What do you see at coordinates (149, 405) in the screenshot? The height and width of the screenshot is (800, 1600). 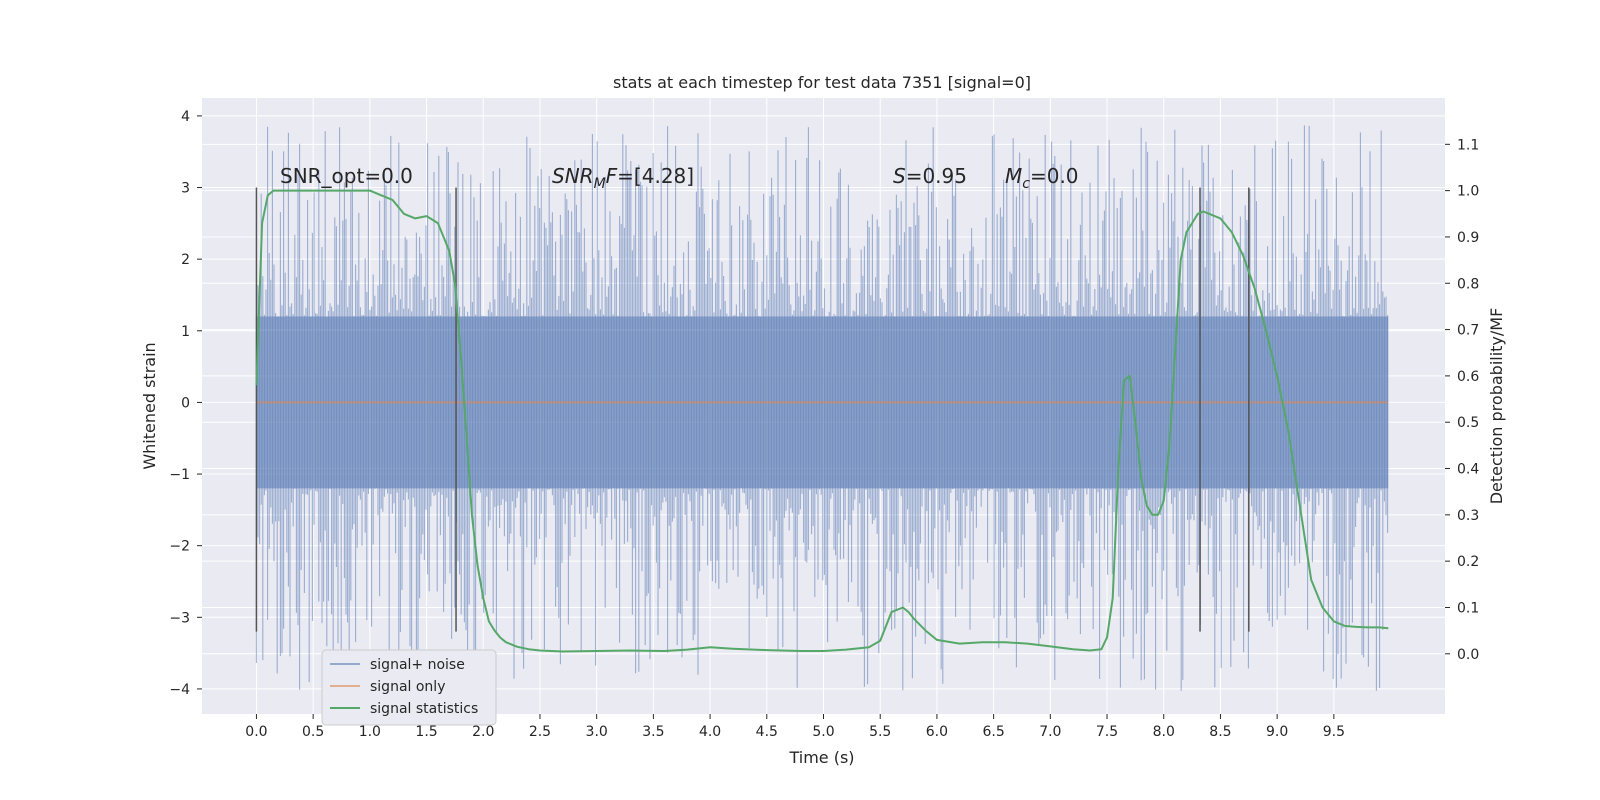 I see `y-axis-title: Whitened strain` at bounding box center [149, 405].